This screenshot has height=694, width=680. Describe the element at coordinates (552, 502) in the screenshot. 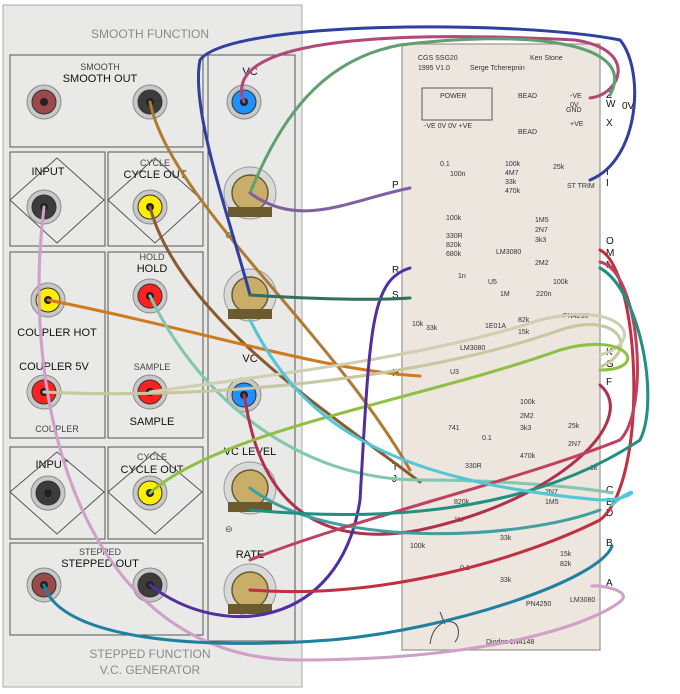

I see `pcb-part-label: 1M5` at that location.